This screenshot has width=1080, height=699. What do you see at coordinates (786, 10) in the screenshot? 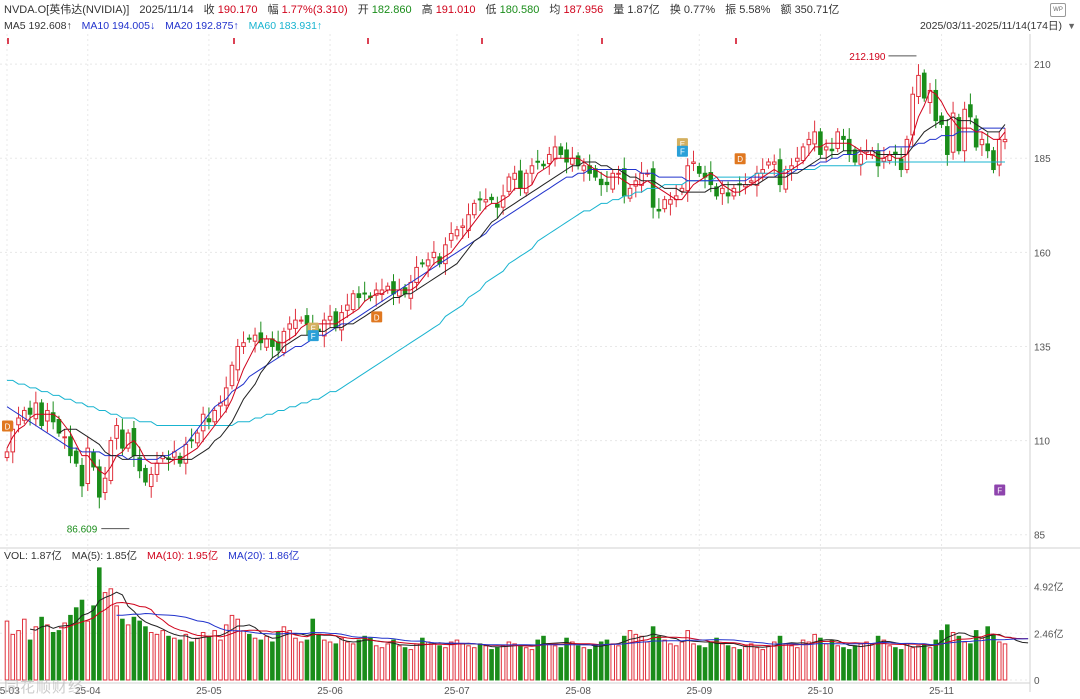
I see `amount-caption: 额` at bounding box center [786, 10].